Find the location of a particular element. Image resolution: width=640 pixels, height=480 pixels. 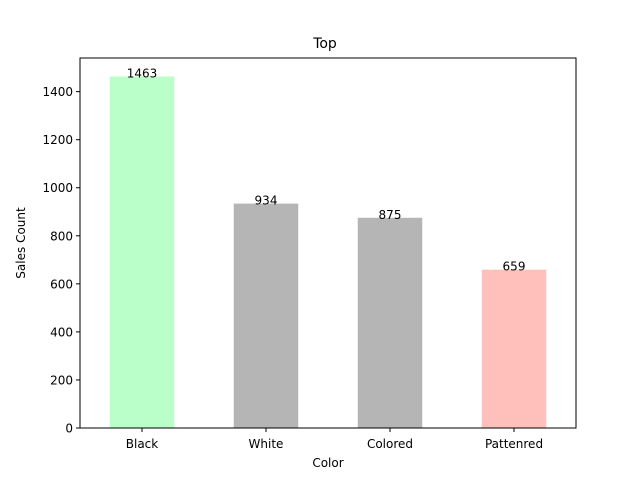

data-label: 1463 is located at coordinates (142, 74).